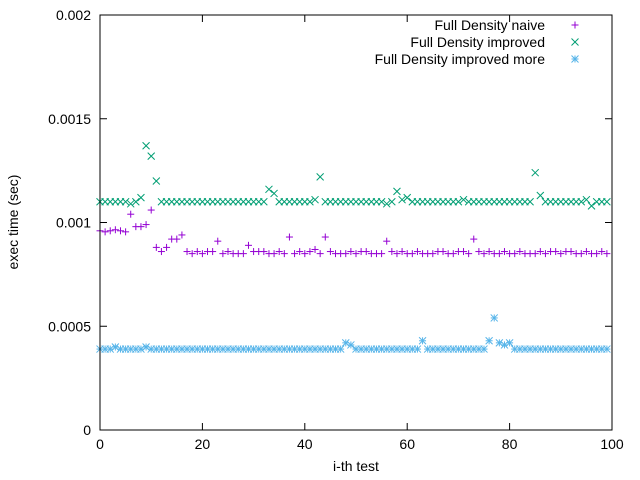 The image size is (640, 480). Describe the element at coordinates (305, 444) in the screenshot. I see `x-tick-label: 40` at that location.